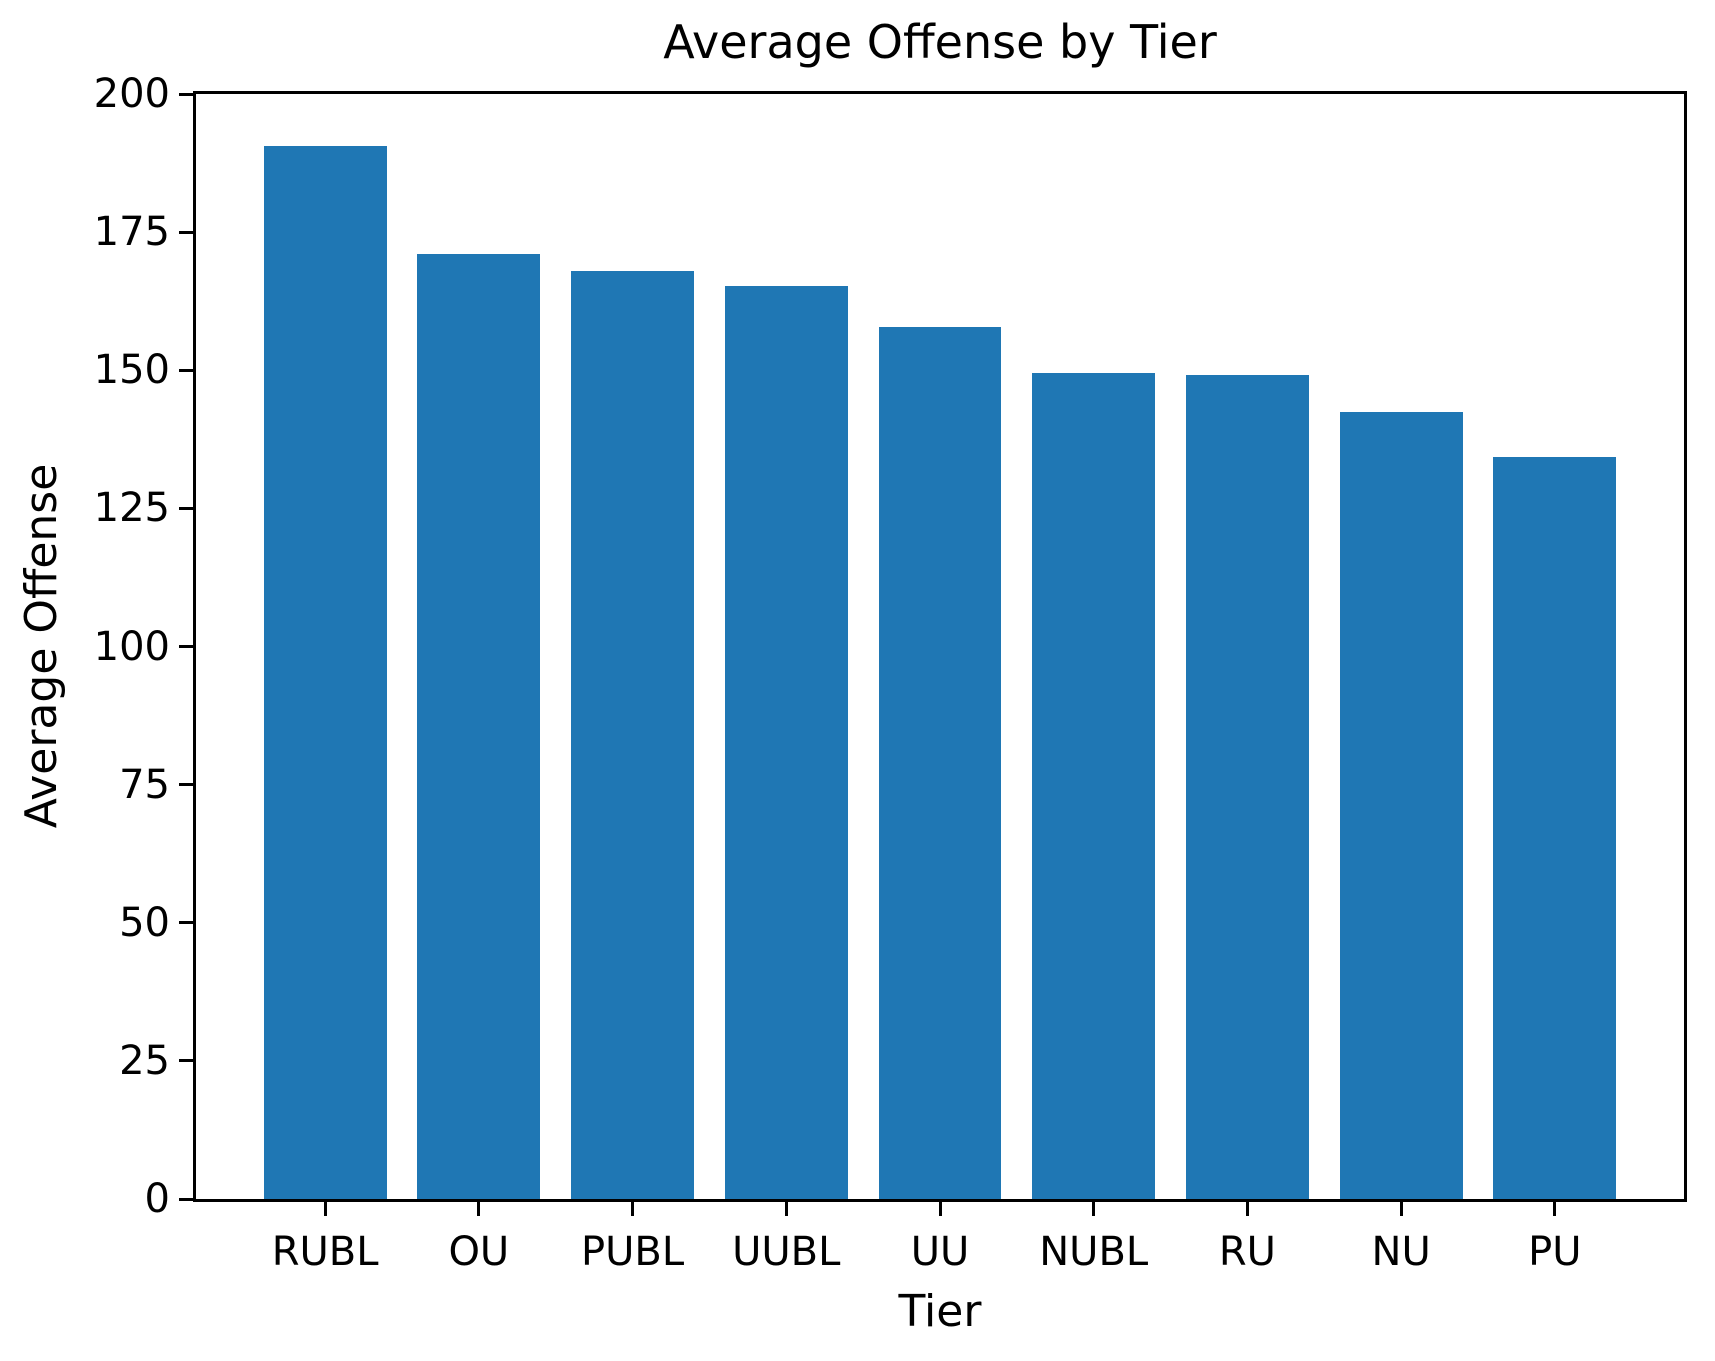 Image resolution: width=1715 pixels, height=1361 pixels. I want to click on chart-title: Average Offense by Tier, so click(940, 42).